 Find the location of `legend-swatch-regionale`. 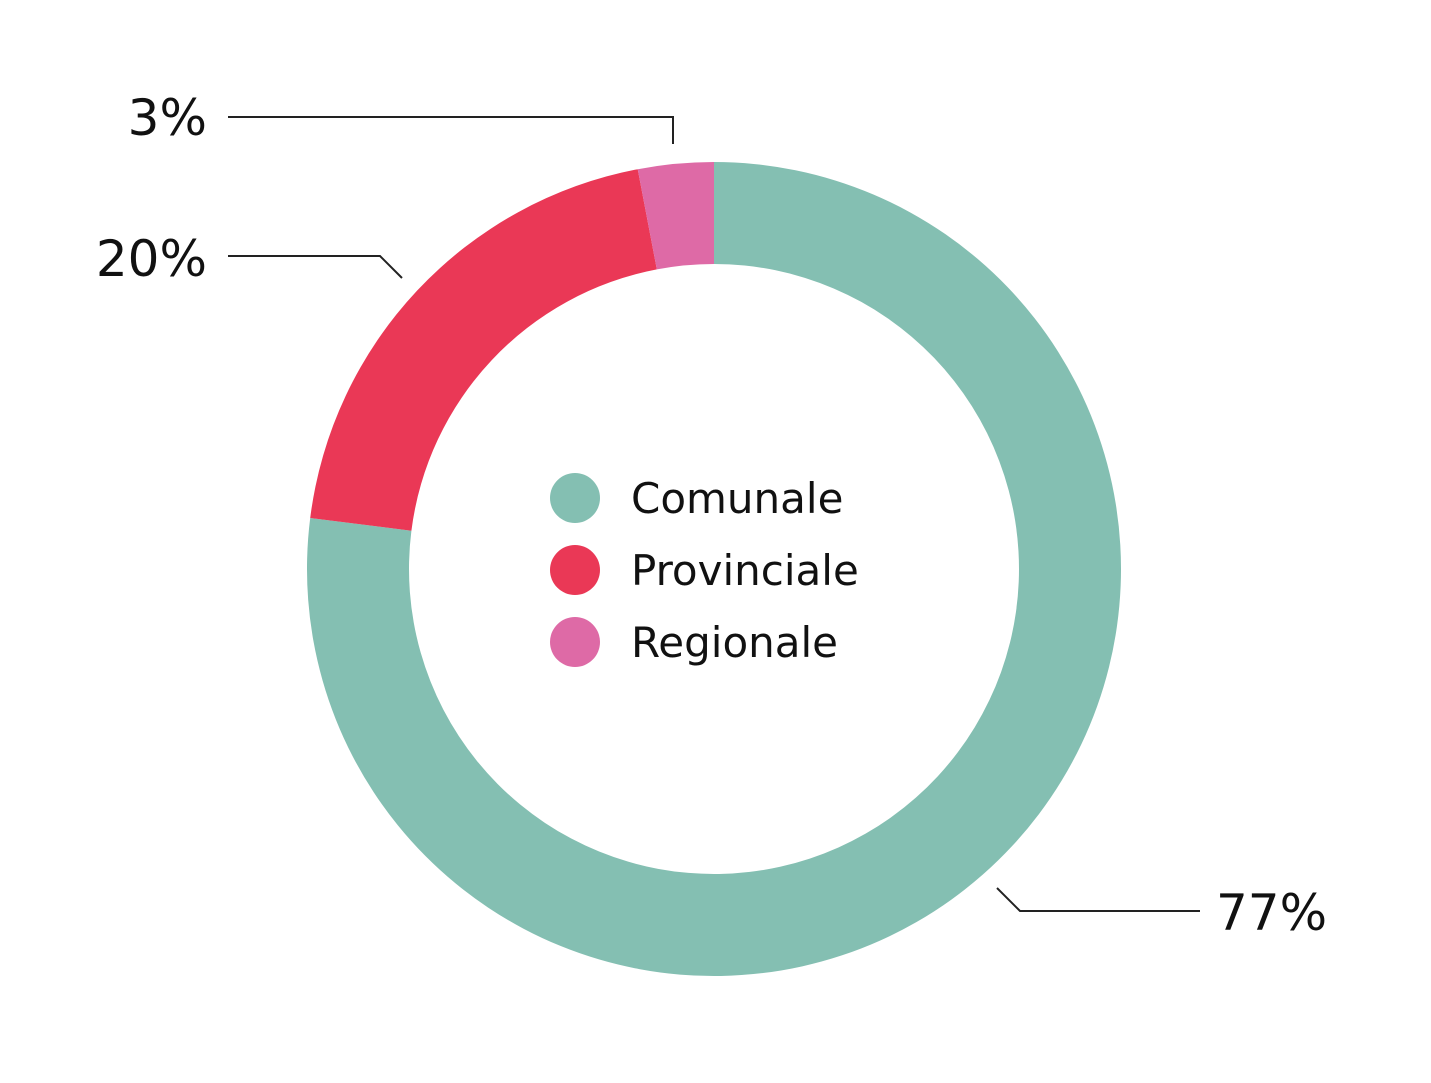

legend-swatch-regionale is located at coordinates (575, 642).